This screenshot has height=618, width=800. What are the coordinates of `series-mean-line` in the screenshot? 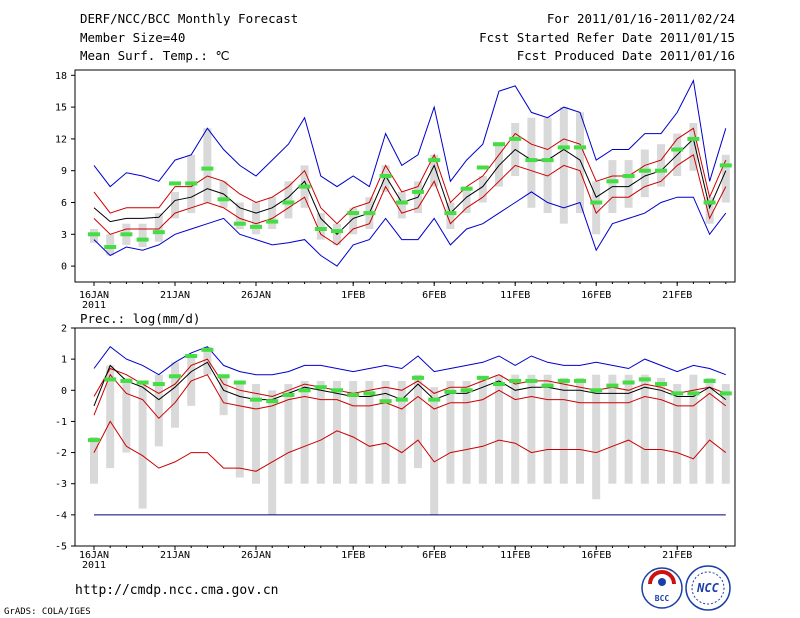 It's located at (410, 186).